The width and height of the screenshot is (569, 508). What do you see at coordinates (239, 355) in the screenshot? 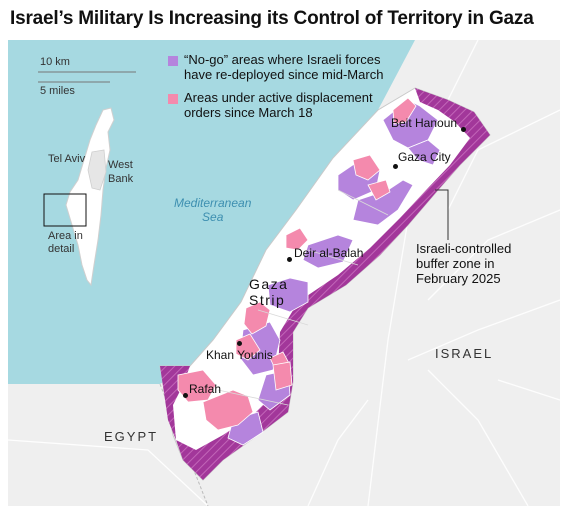
I see `khan-younis-label: Khan Younis` at bounding box center [239, 355].